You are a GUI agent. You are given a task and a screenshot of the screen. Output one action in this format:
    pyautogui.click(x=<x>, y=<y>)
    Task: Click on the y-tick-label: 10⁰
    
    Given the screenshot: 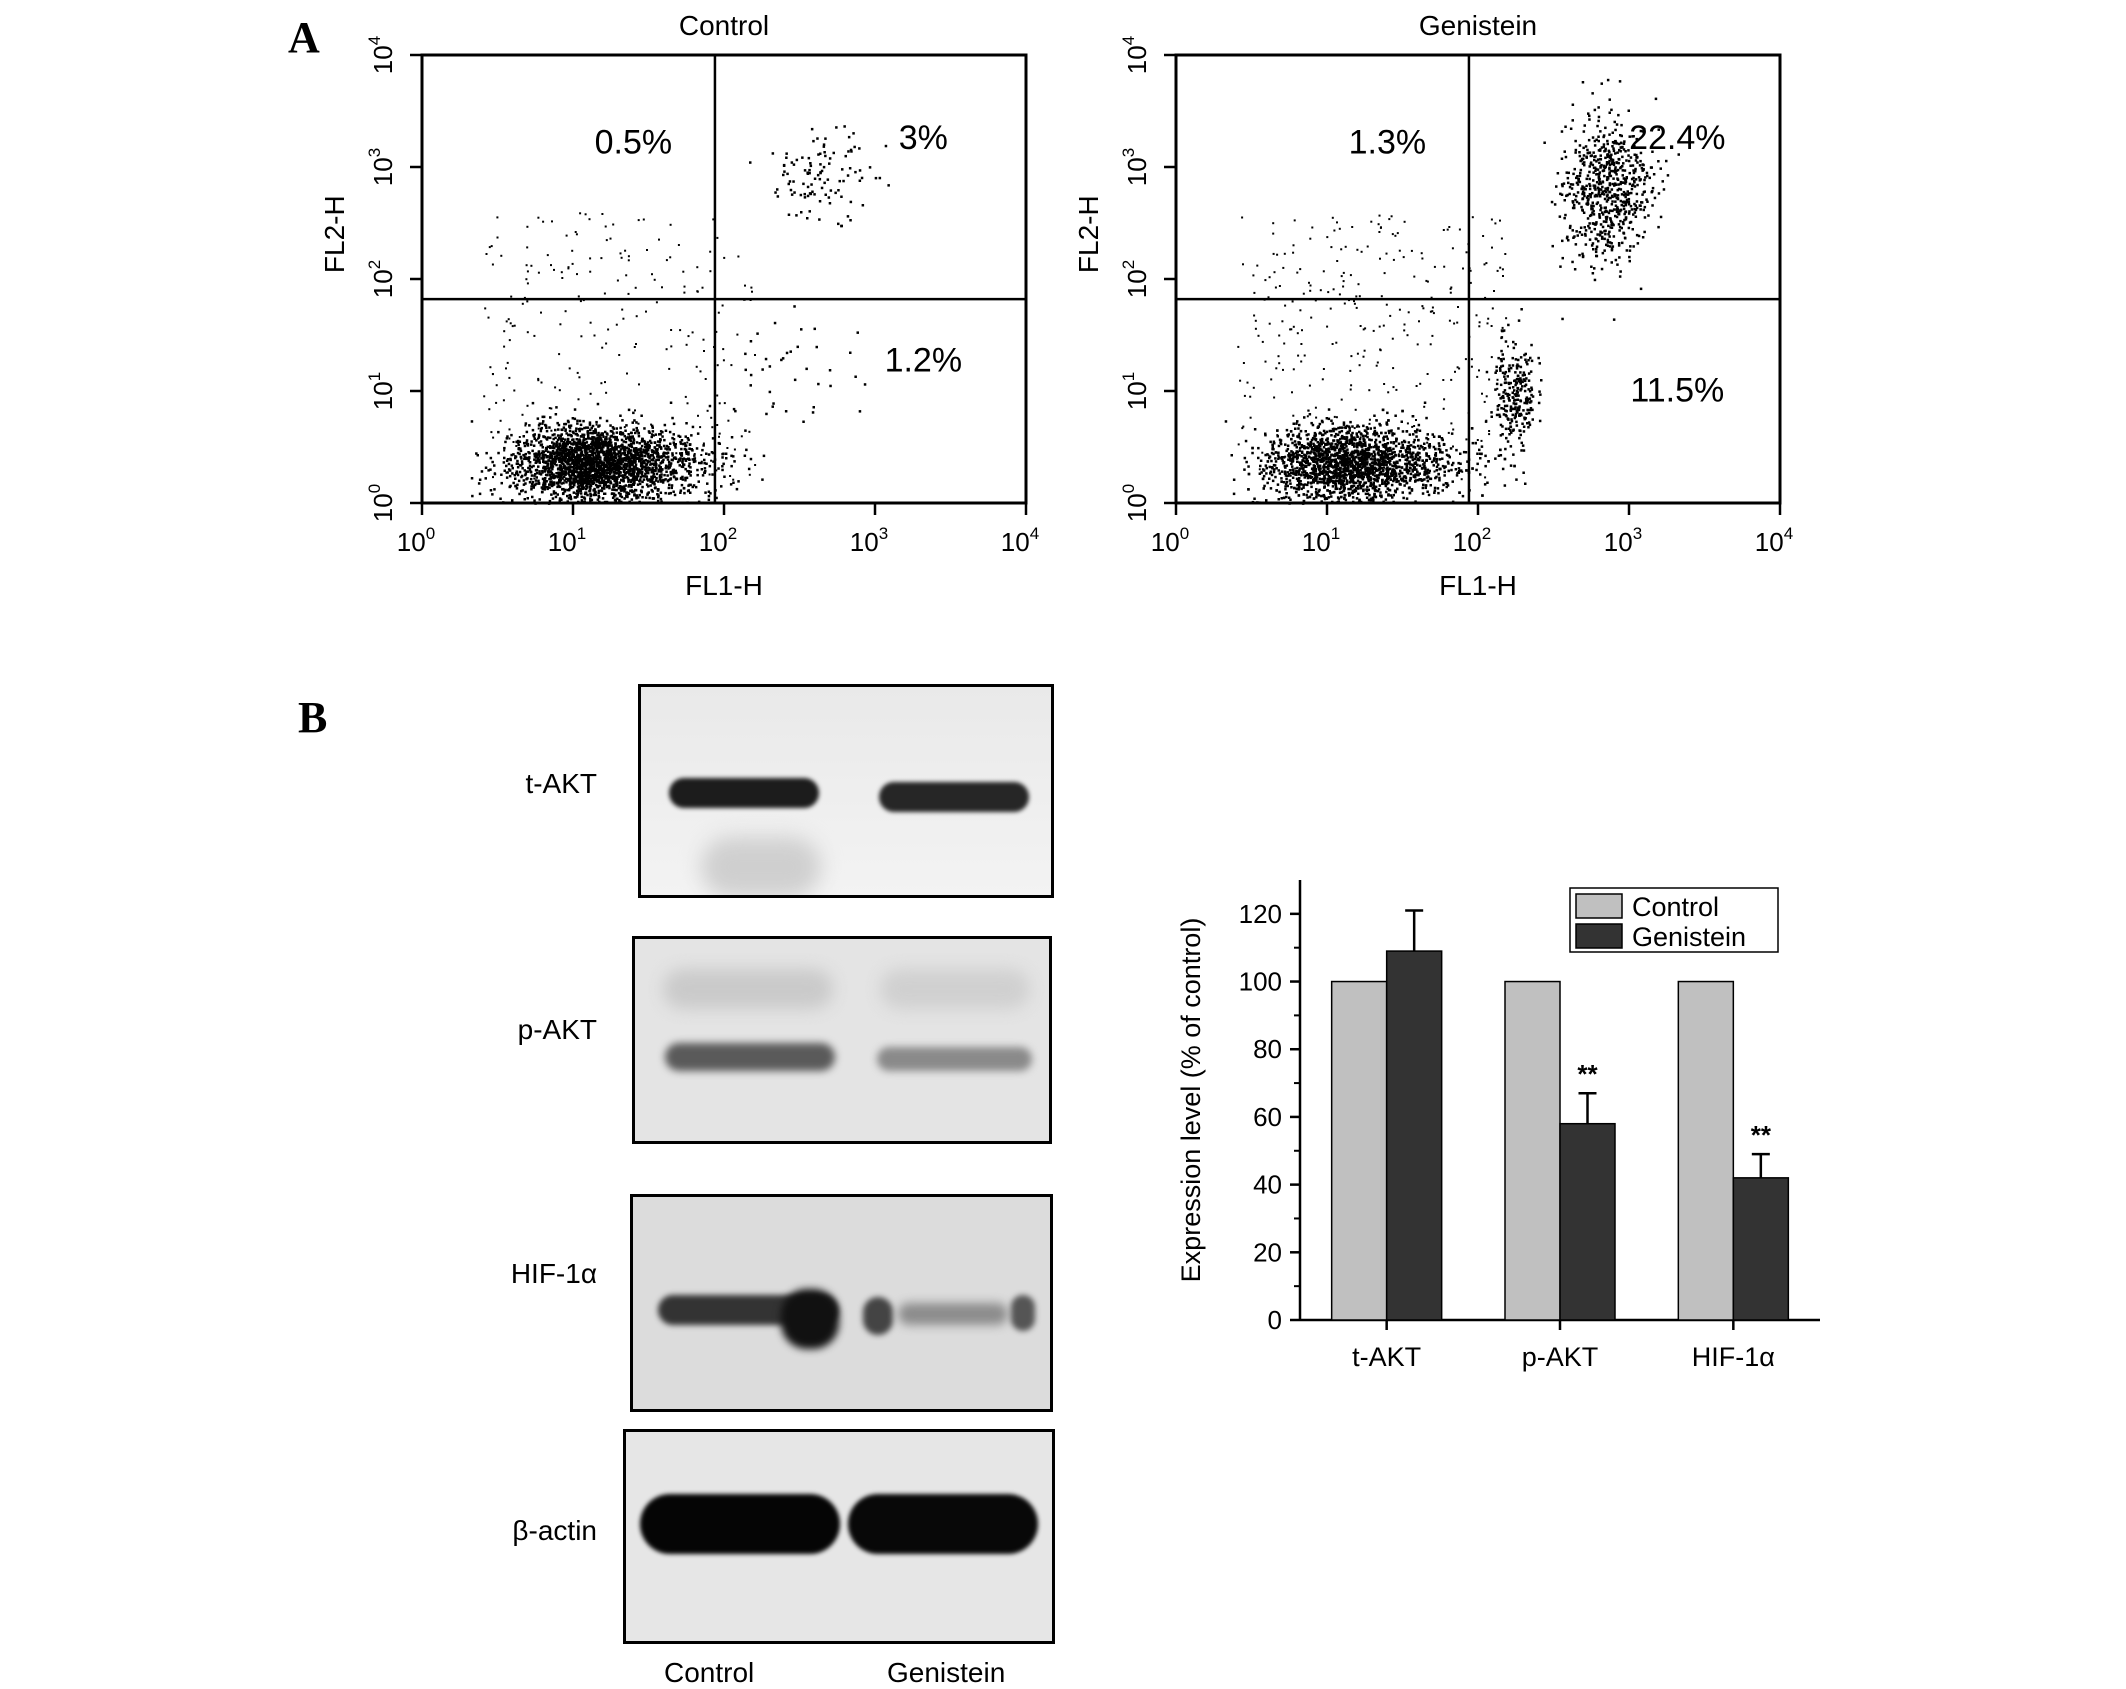 What is the action you would take?
    pyautogui.click(x=381, y=503)
    